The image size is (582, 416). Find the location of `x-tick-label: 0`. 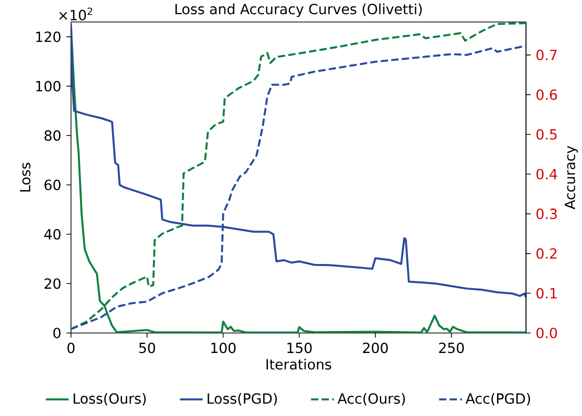

x-tick-label: 0 is located at coordinates (71, 348).